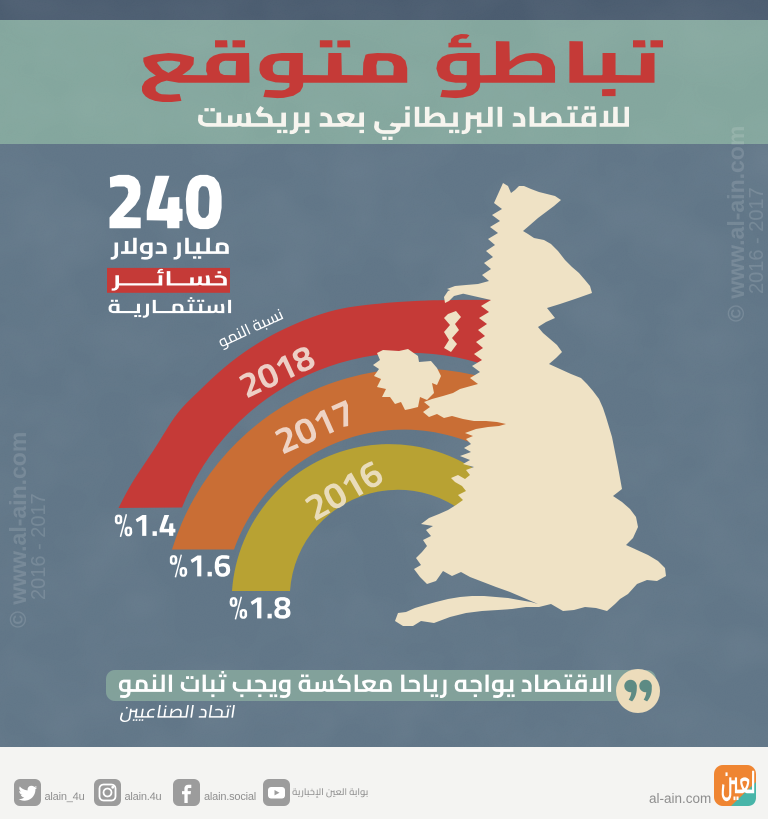  I want to click on svg-text: alain.social, so click(230, 797).